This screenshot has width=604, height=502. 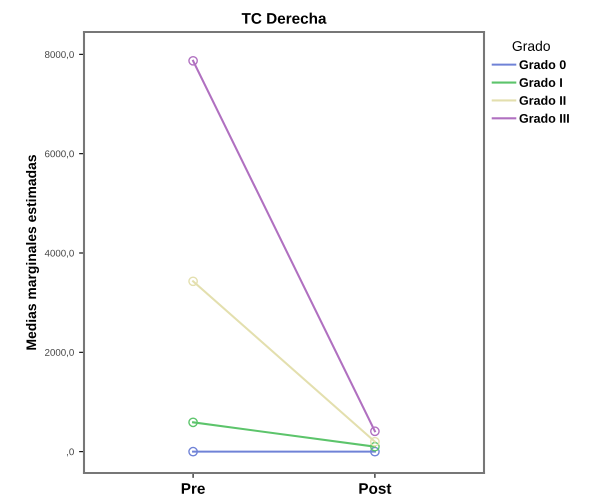 I want to click on y-tick-label: 8000,0, so click(x=59, y=55).